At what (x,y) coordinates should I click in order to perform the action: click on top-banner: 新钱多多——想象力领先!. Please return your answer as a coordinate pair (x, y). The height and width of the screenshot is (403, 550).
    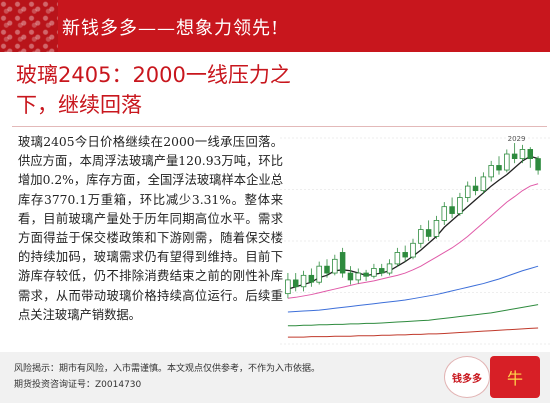
    Looking at the image, I should click on (275, 26).